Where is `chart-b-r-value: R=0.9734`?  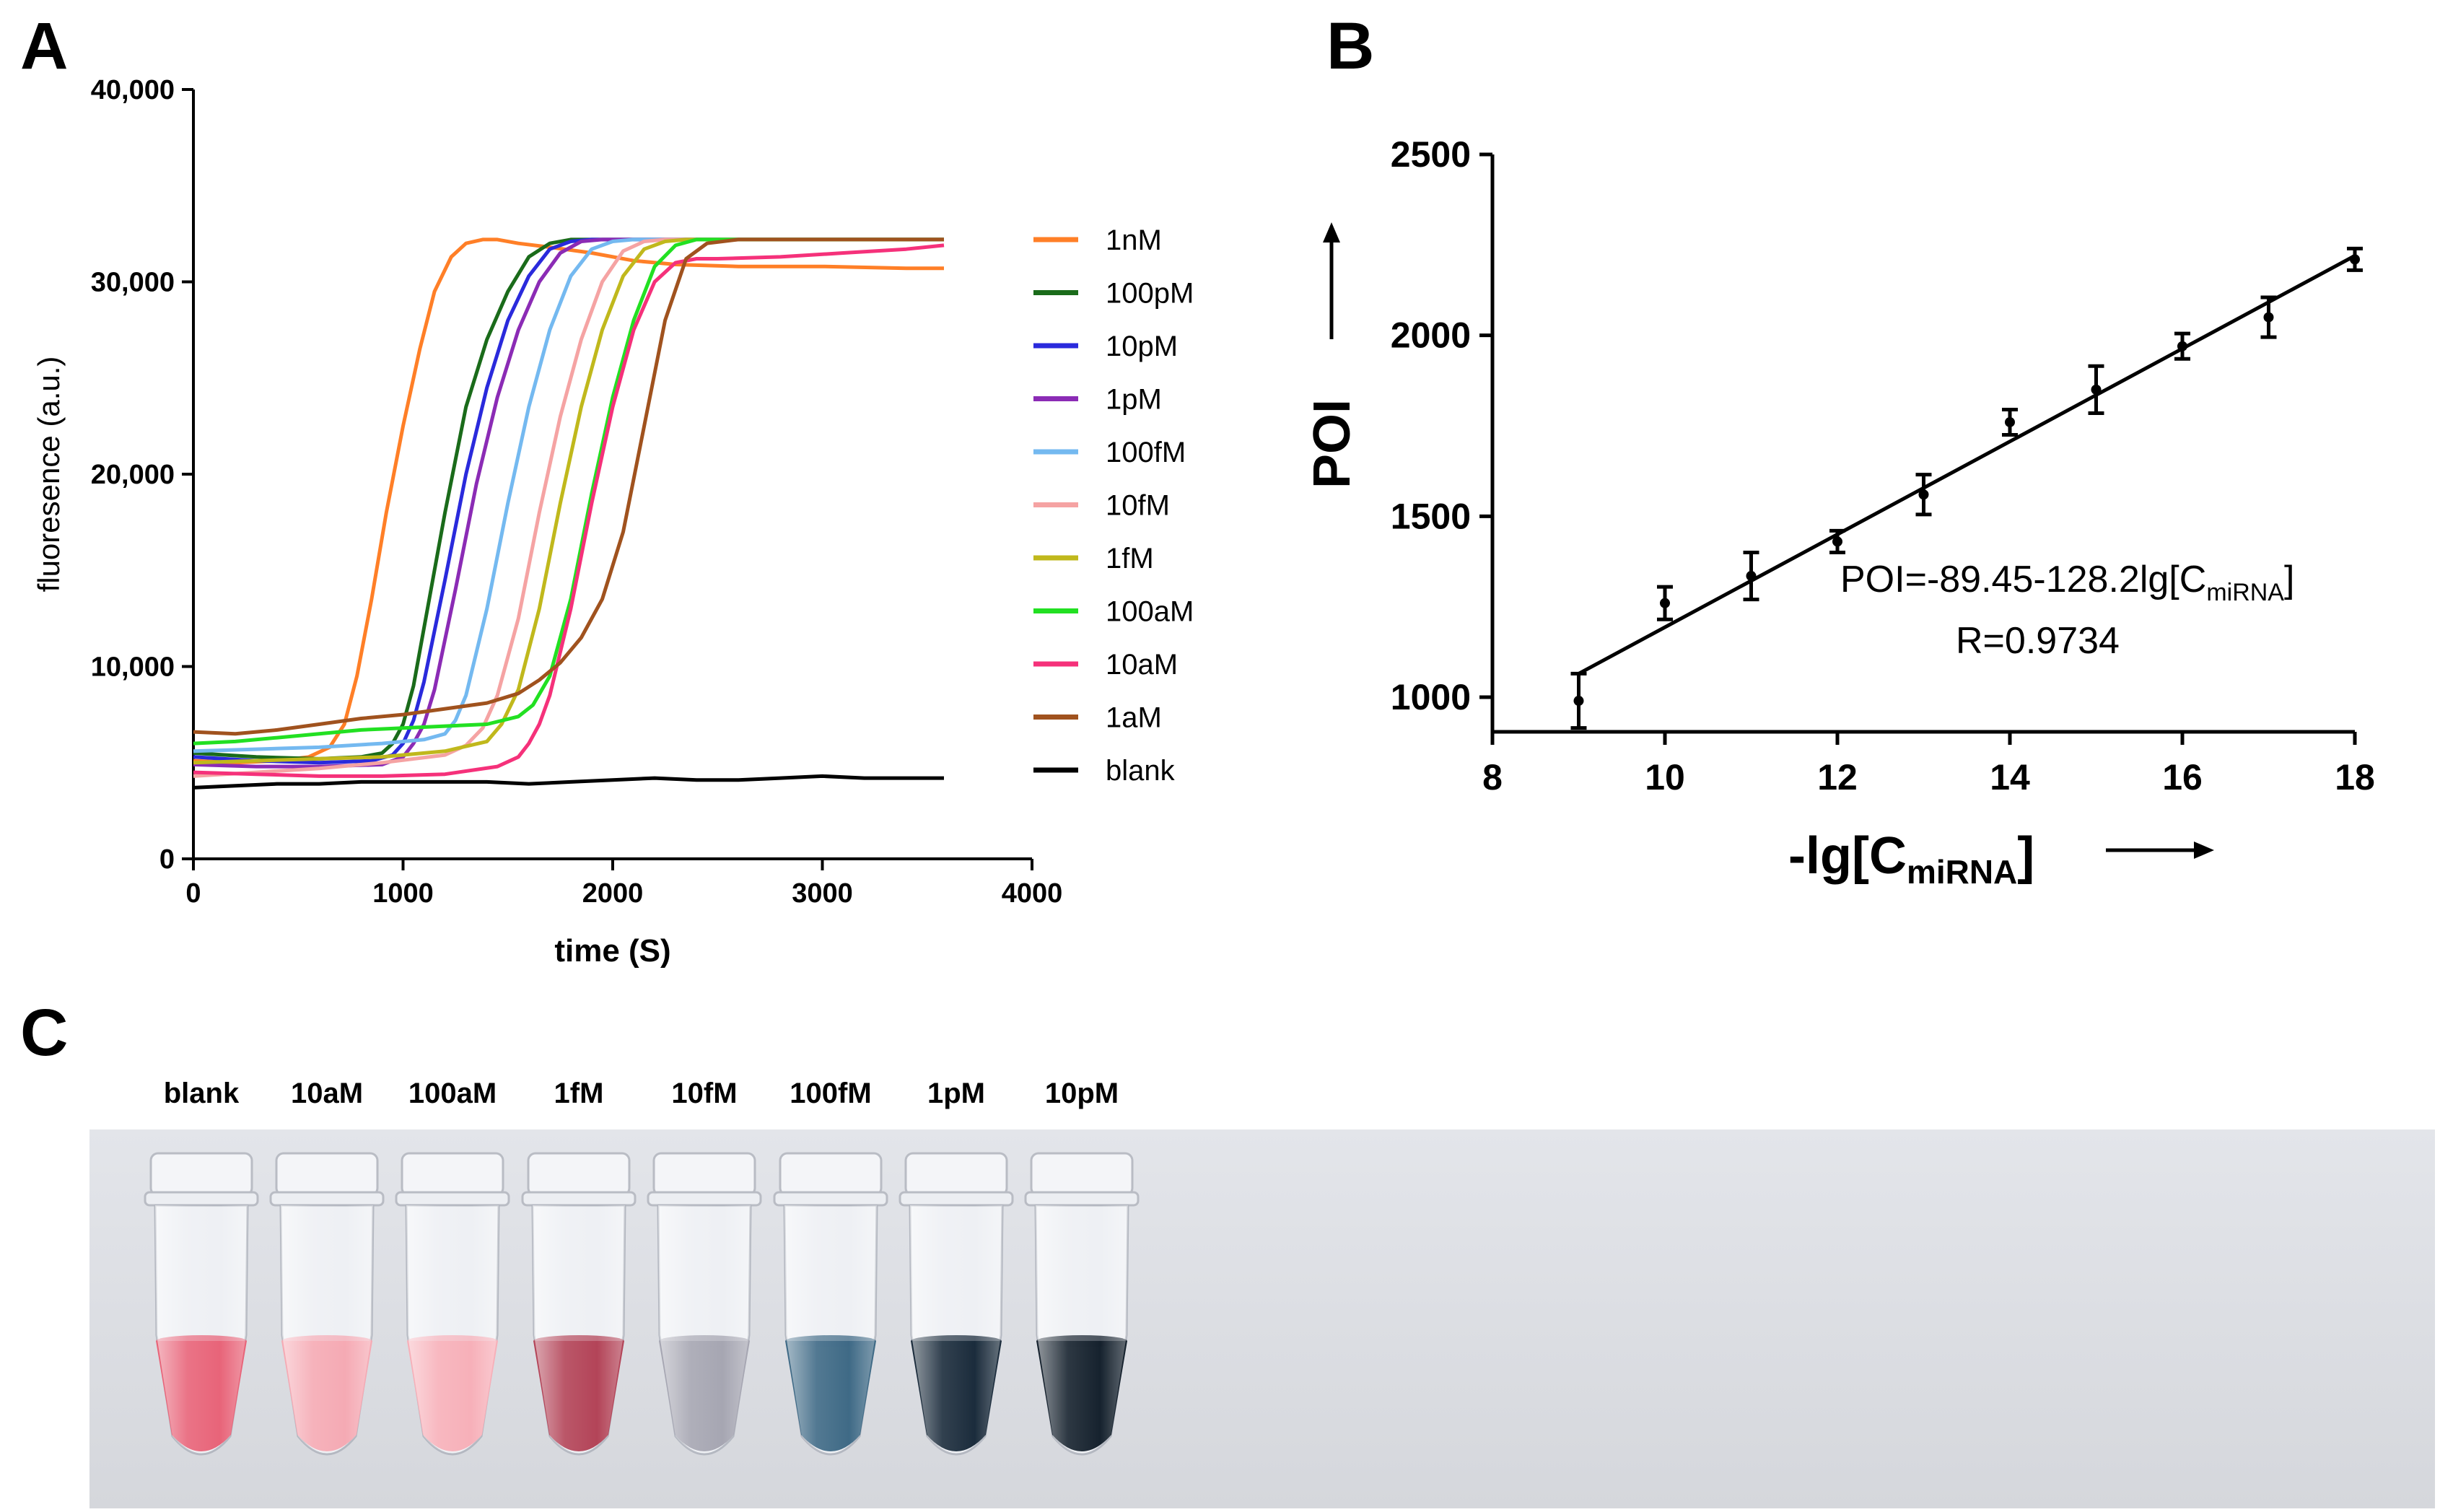 chart-b-r-value: R=0.9734 is located at coordinates (2038, 641).